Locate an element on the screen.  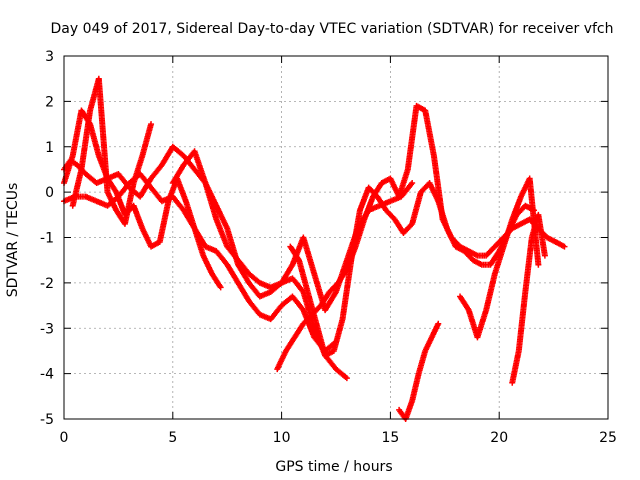
x-tick-label: 0 is located at coordinates (64, 438).